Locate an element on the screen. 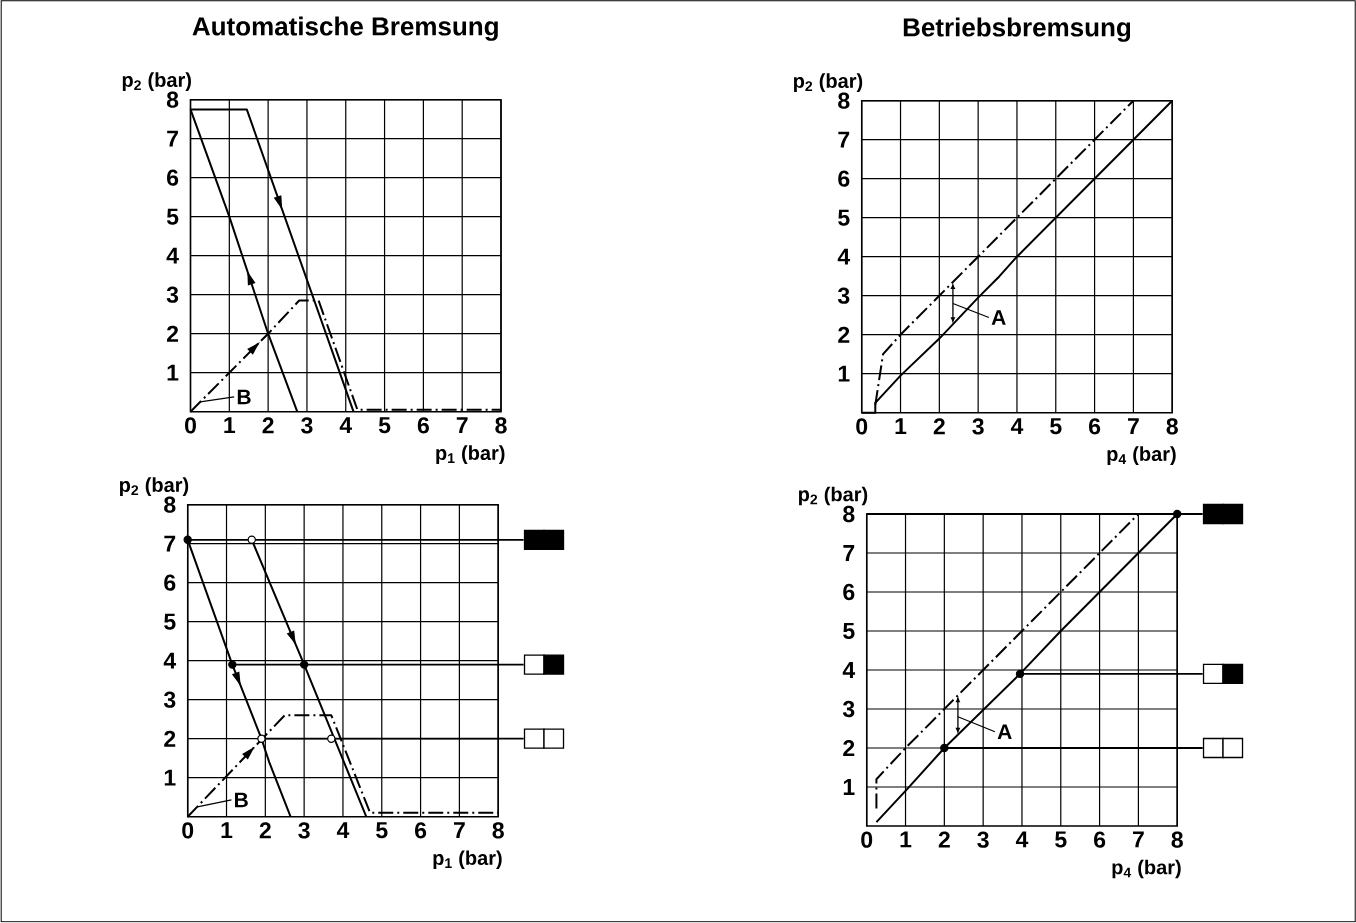  chart-title: Betriebsbremsung is located at coordinates (1017, 29).